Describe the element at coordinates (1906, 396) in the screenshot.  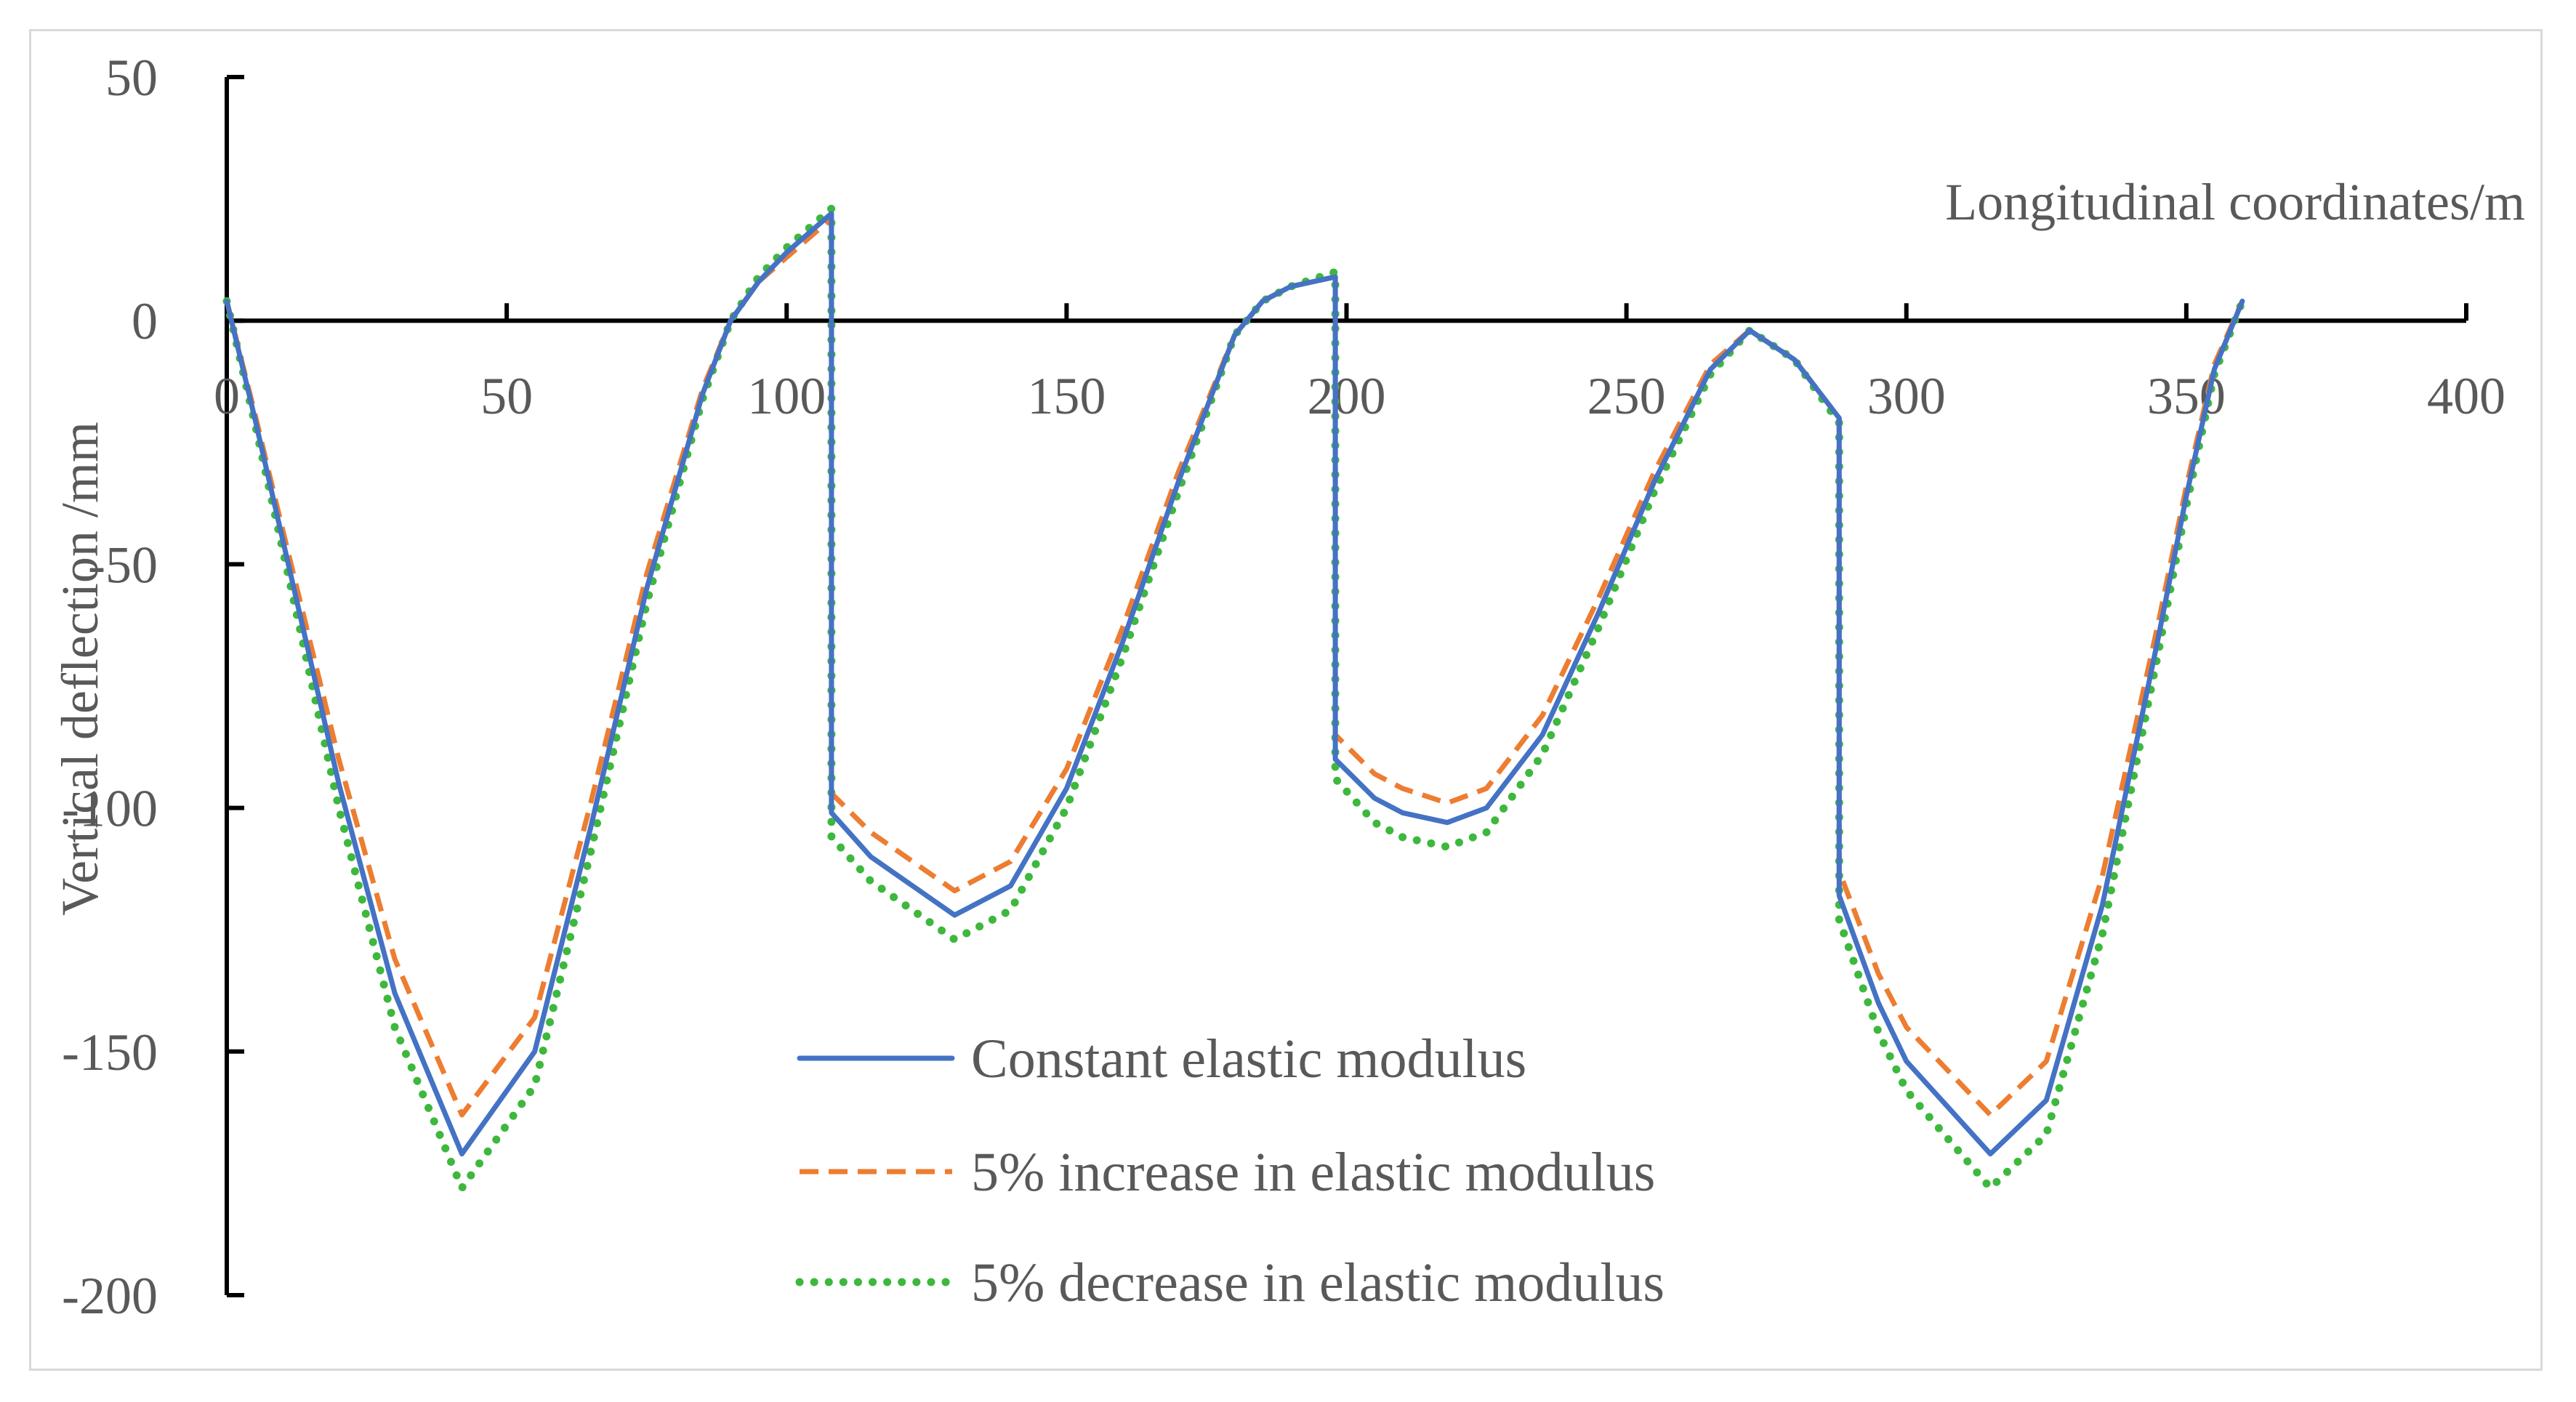
I see `x-tick-label: 300` at that location.